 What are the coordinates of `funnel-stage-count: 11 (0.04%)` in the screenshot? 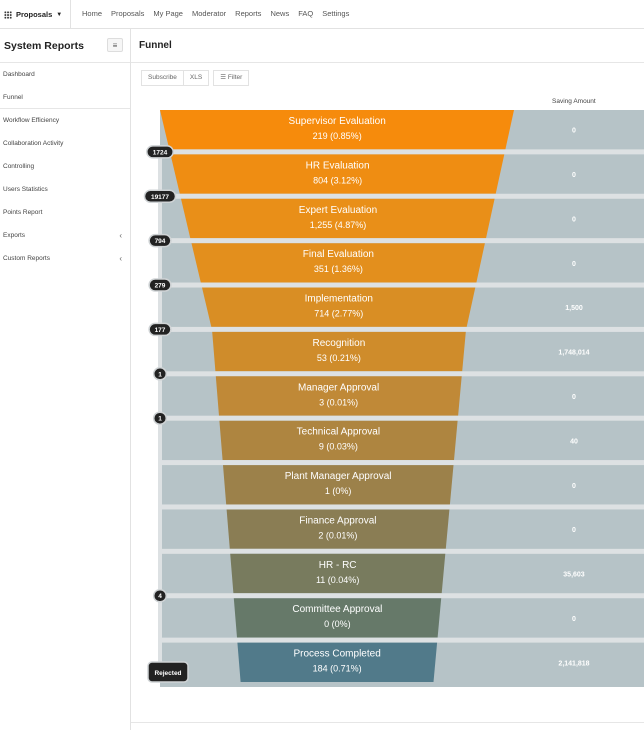 It's located at (337, 580).